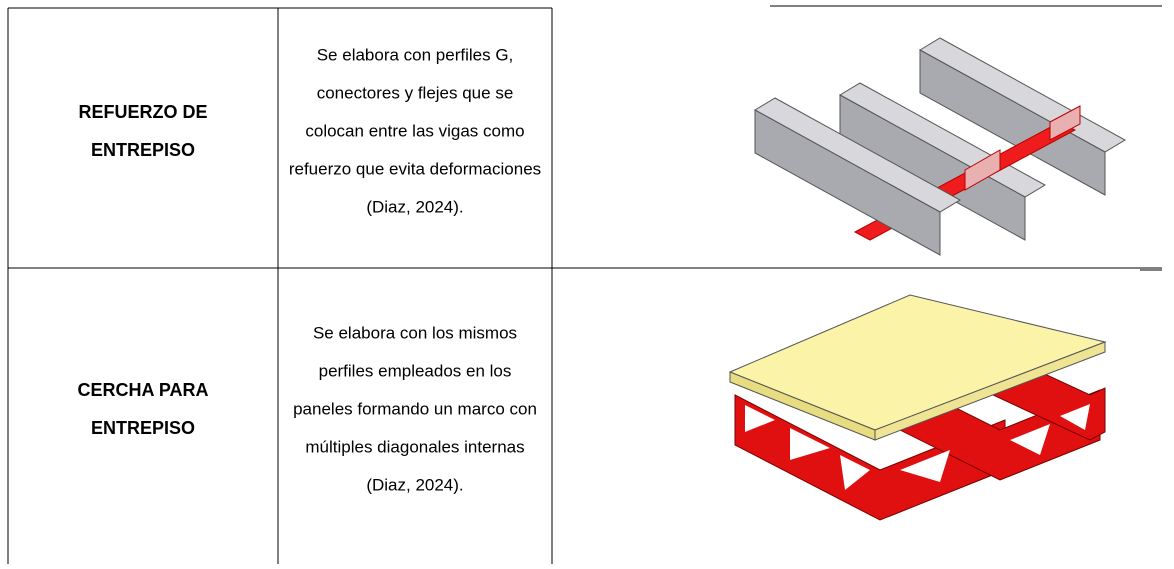  What do you see at coordinates (142, 112) in the screenshot?
I see `row-name: REFUERZO DE` at bounding box center [142, 112].